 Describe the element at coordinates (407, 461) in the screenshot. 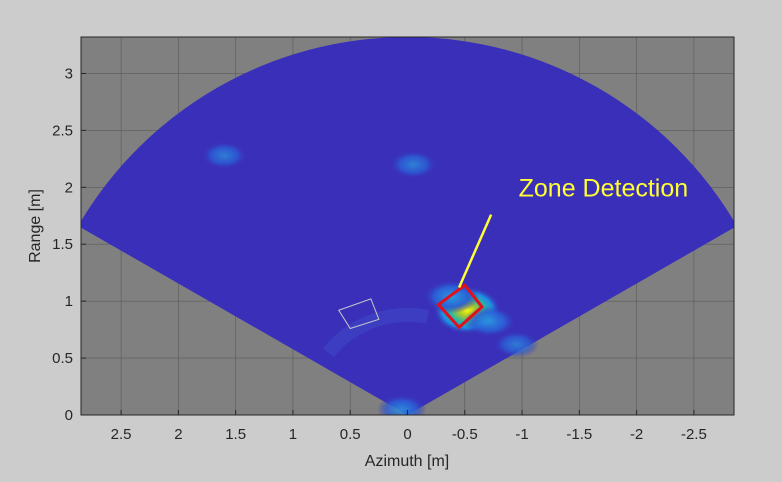

I see `x-axis-label: Azimuth [m]` at that location.